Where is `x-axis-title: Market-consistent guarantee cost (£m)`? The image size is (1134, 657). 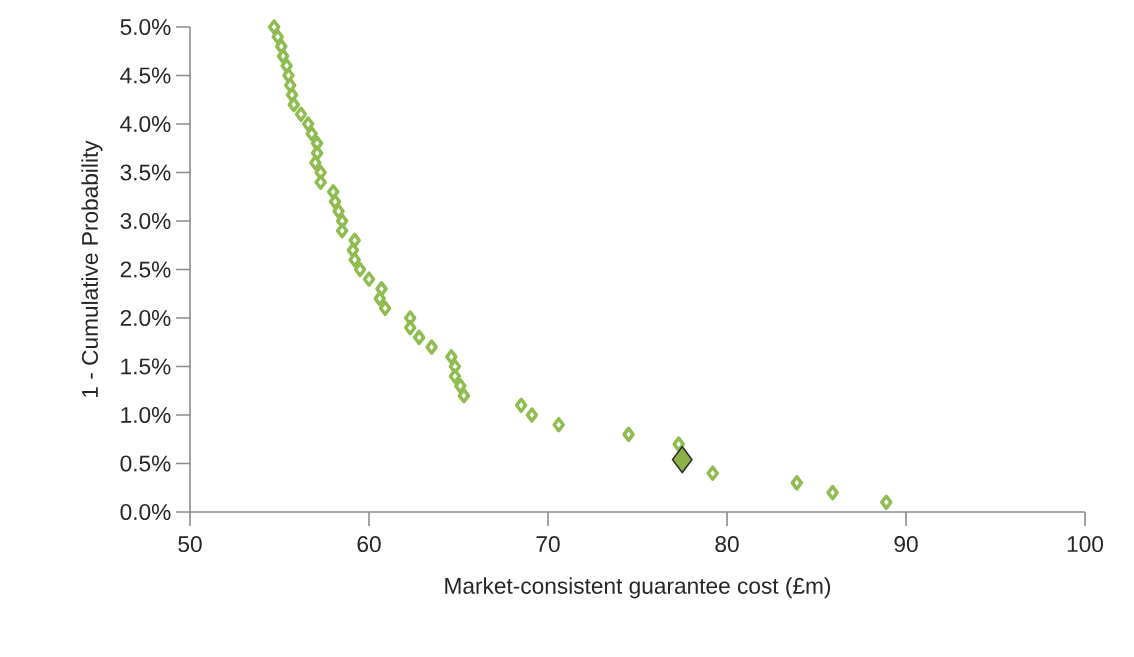 x-axis-title: Market-consistent guarantee cost (£m) is located at coordinates (638, 588).